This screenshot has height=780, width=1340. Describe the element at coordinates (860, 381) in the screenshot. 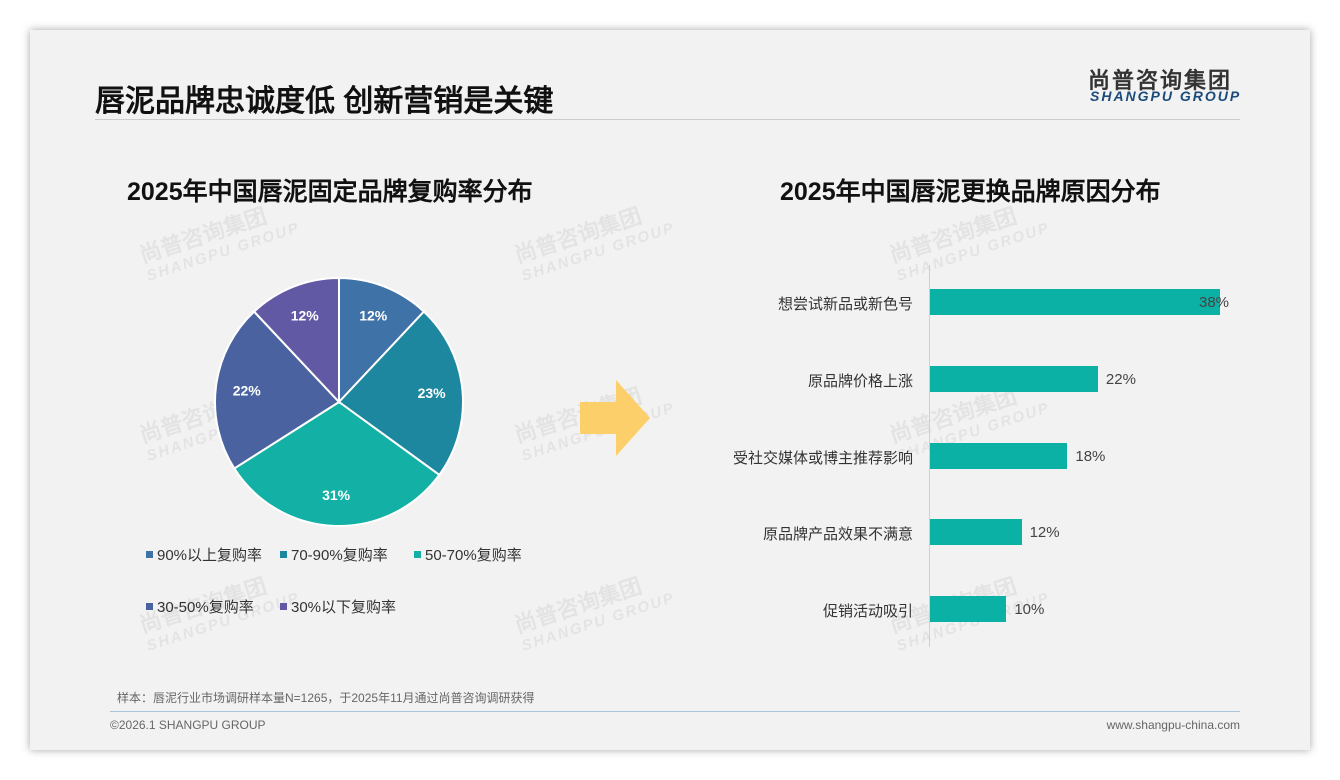

I see `bar-category: 原品牌价格上涨` at that location.